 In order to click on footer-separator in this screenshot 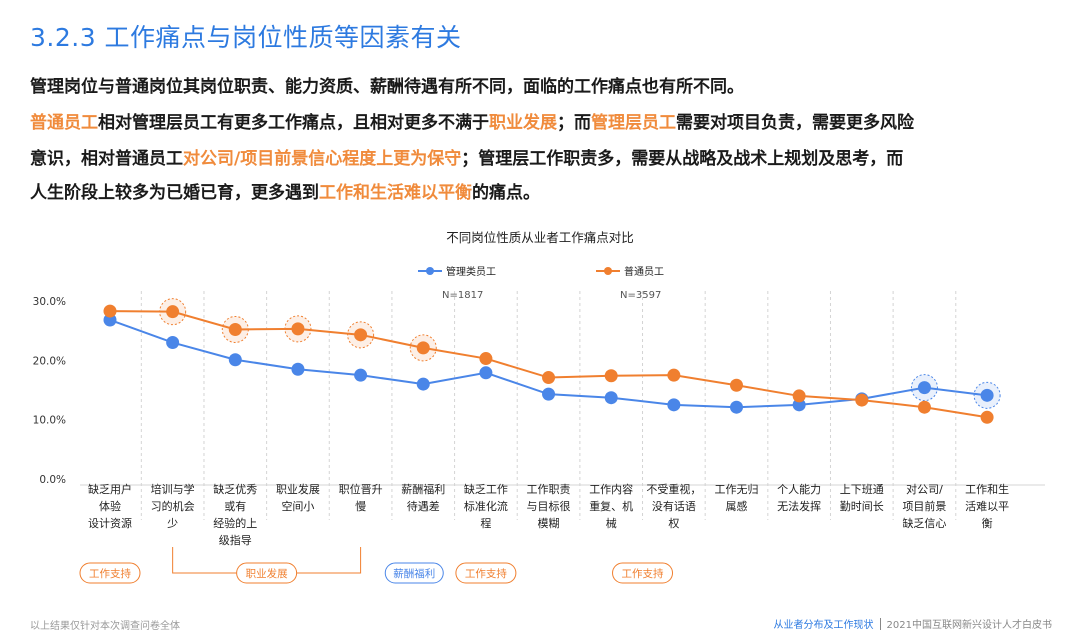, I will do `click(880, 624)`.